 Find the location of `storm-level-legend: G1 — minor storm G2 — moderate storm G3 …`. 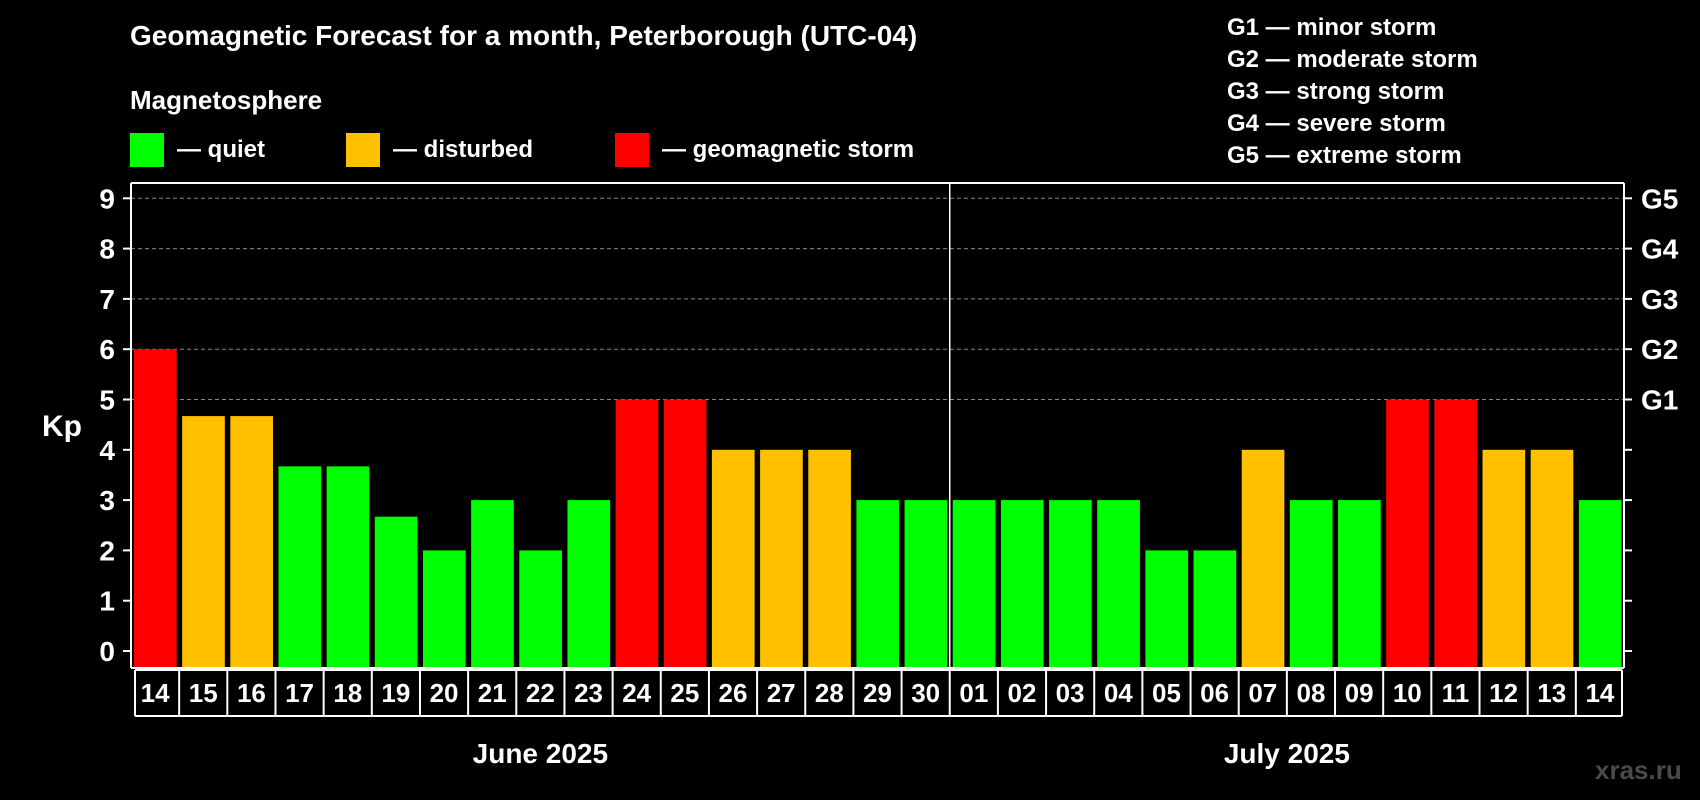

storm-level-legend: G1 — minor storm G2 — moderate storm G3 … is located at coordinates (1352, 92).